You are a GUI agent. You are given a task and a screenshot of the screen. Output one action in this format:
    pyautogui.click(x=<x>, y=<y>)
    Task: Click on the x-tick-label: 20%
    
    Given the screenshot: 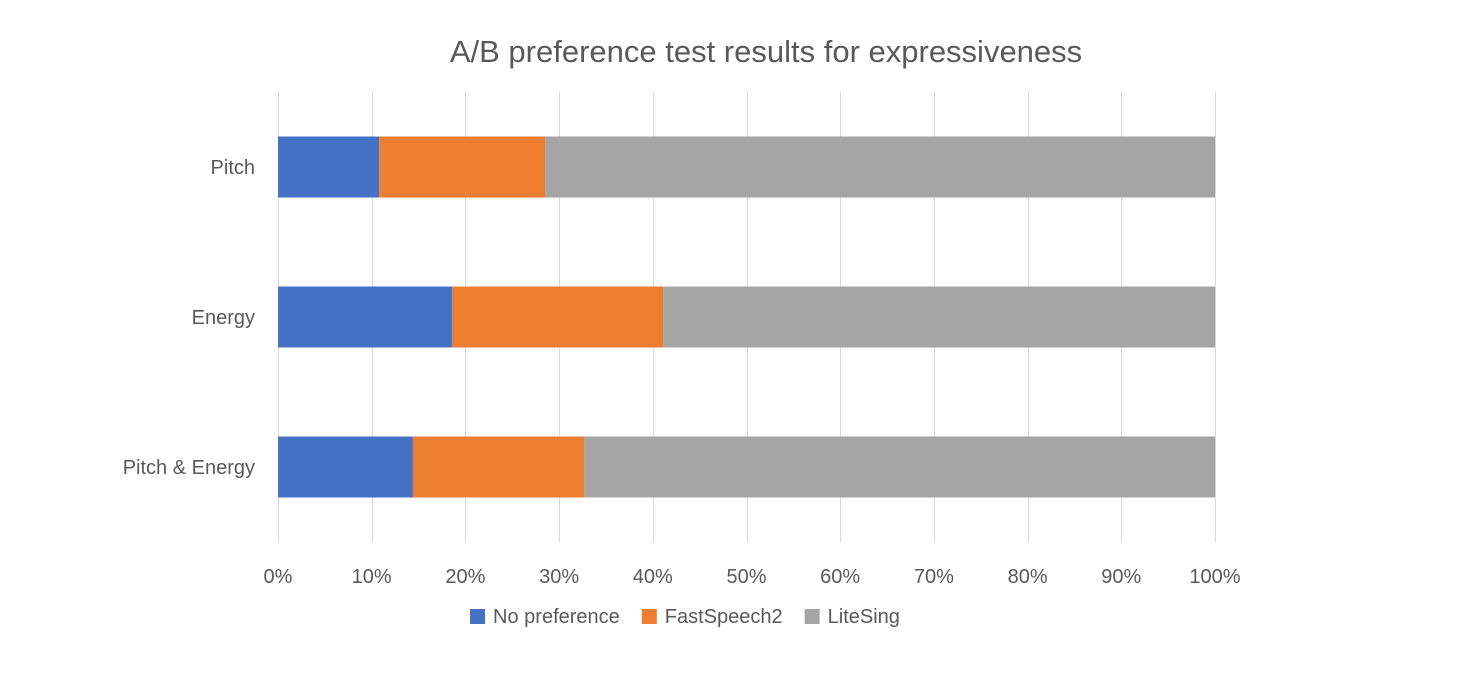 What is the action you would take?
    pyautogui.click(x=465, y=577)
    